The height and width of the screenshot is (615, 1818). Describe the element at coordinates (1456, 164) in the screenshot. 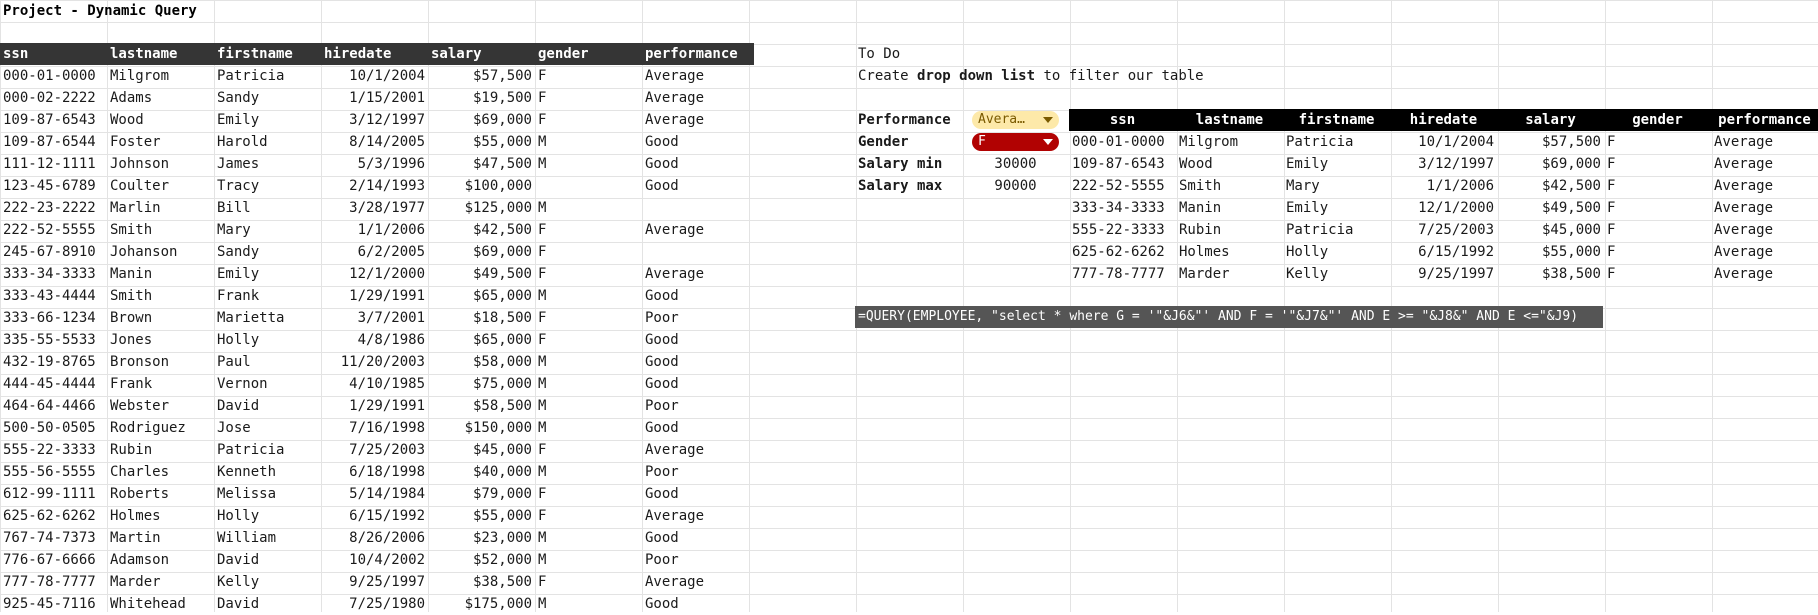

I see `cell-hiredate: 3/12/1997` at that location.